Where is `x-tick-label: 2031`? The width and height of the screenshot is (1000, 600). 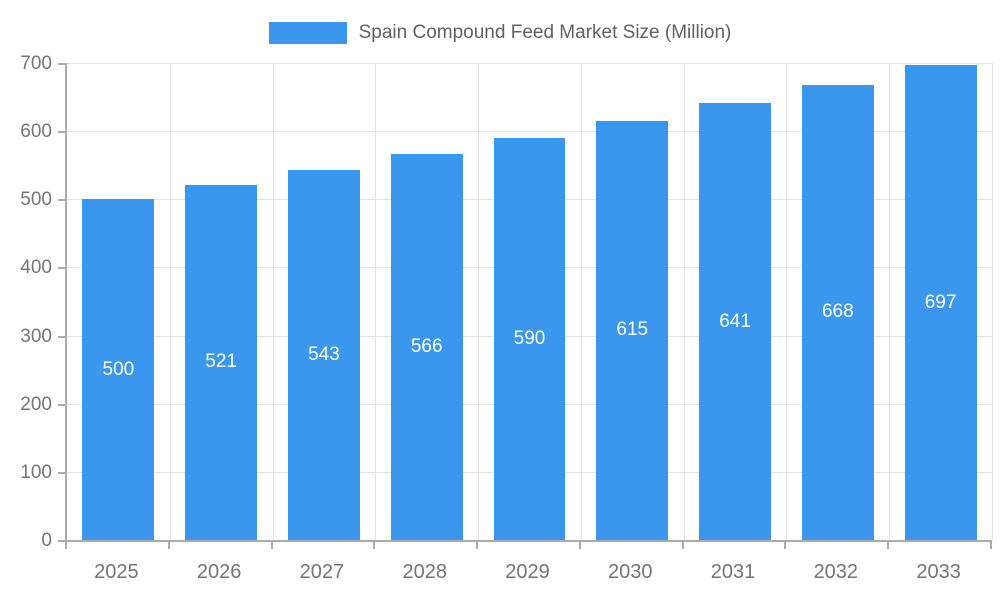
x-tick-label: 2031 is located at coordinates (733, 572).